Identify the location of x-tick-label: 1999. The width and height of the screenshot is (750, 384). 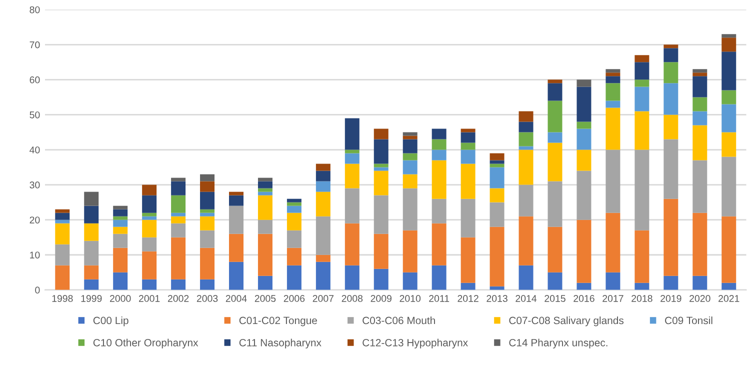
(91, 298).